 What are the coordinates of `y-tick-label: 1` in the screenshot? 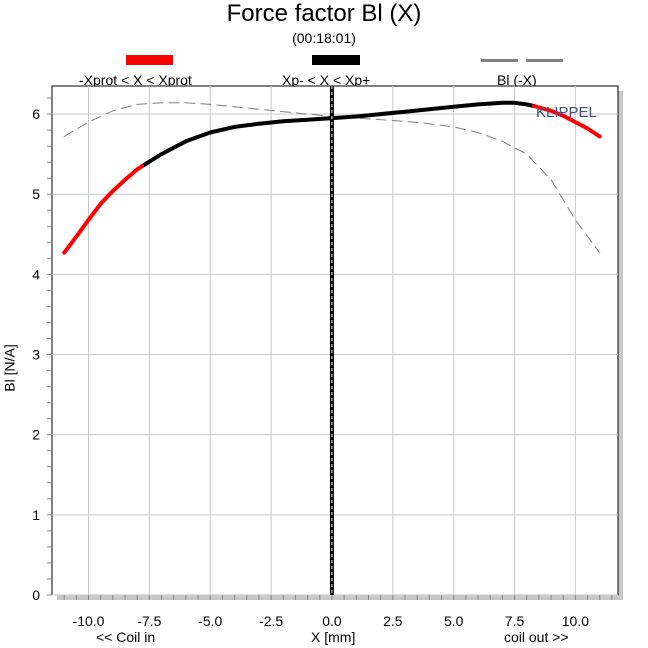 It's located at (36, 515).